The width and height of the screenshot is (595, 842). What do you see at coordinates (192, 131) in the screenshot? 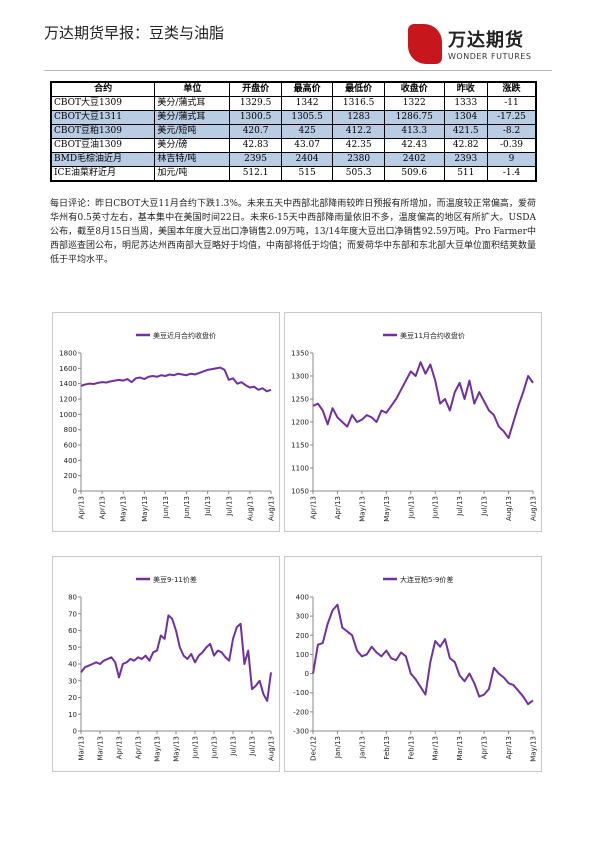
I see `table-cell: 美元/短吨` at bounding box center [192, 131].